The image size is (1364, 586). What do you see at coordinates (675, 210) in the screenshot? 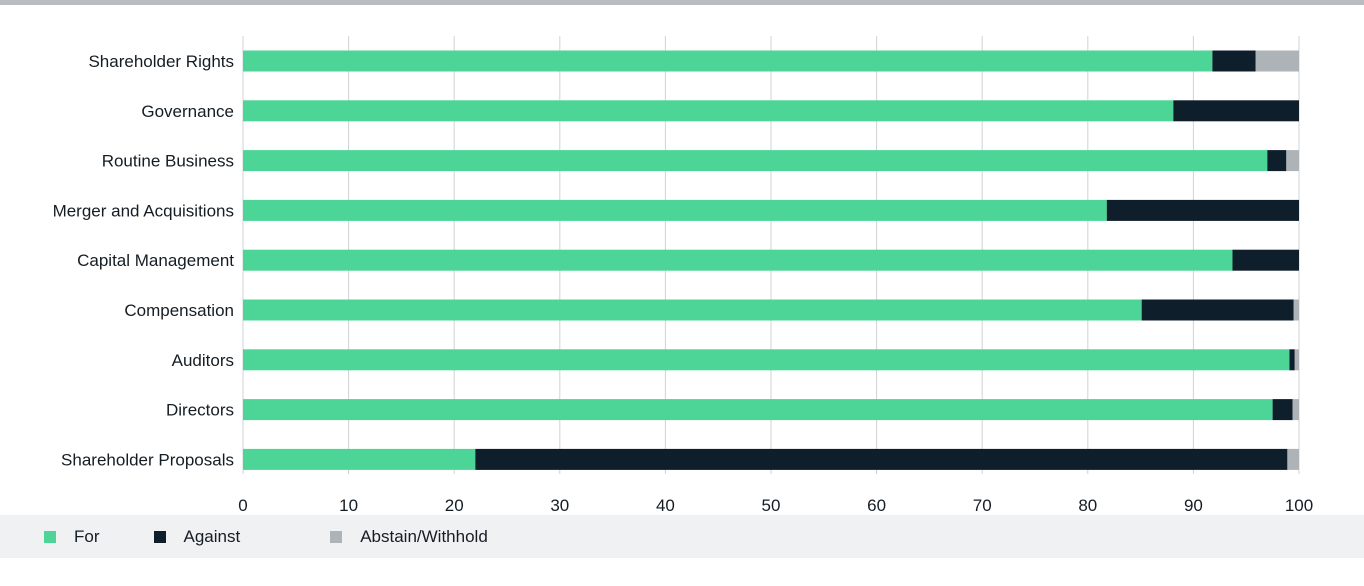
I see `bar-merger-and-acquisitions-for` at bounding box center [675, 210].